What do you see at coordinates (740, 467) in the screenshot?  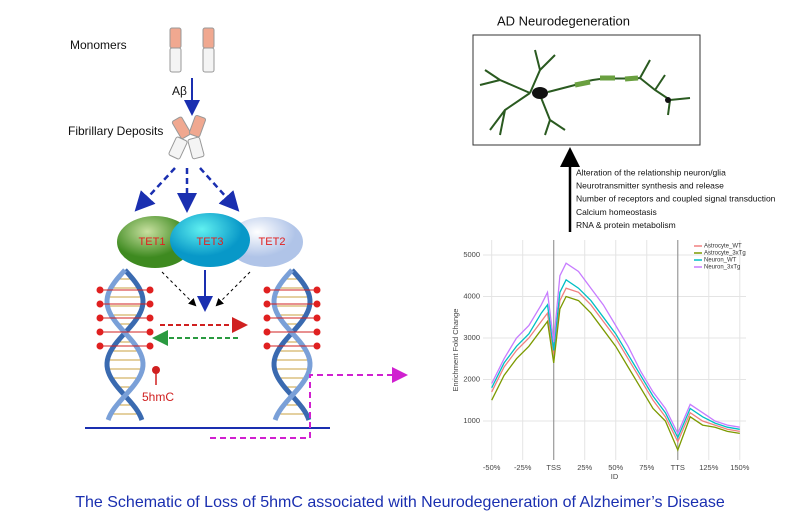 I see `x-tick-label: 150%` at bounding box center [740, 467].